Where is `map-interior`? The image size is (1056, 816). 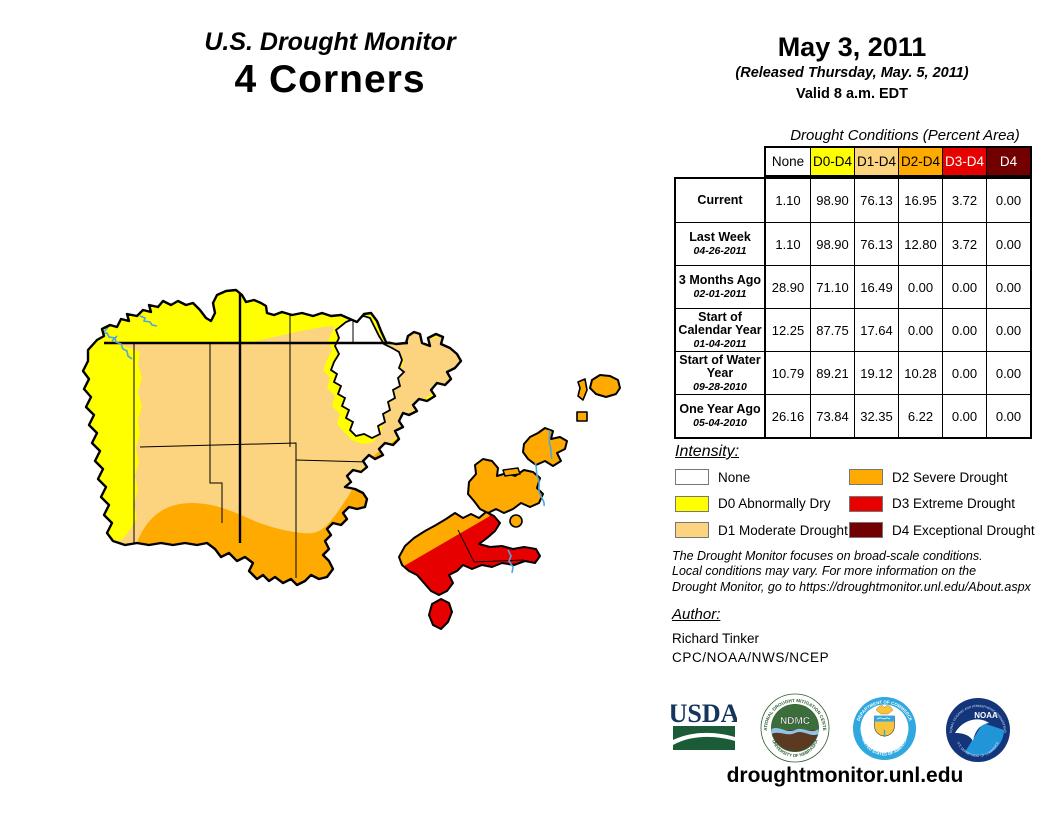
map-interior is located at coordinates (272, 437).